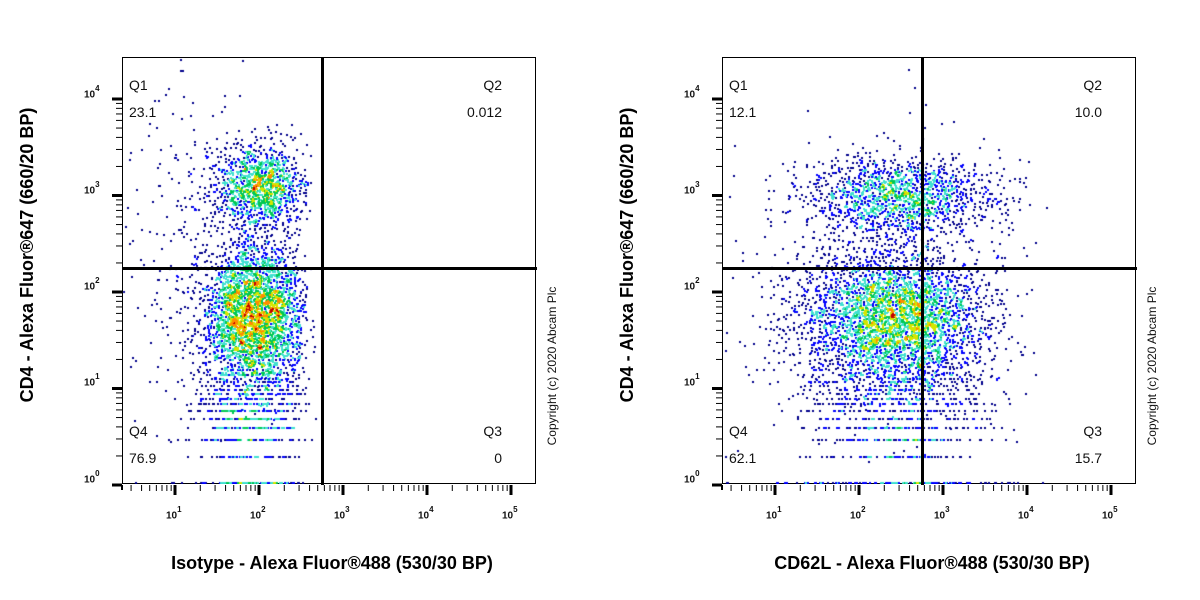 The image size is (1200, 600). I want to click on q1-value: 12.1, so click(743, 112).